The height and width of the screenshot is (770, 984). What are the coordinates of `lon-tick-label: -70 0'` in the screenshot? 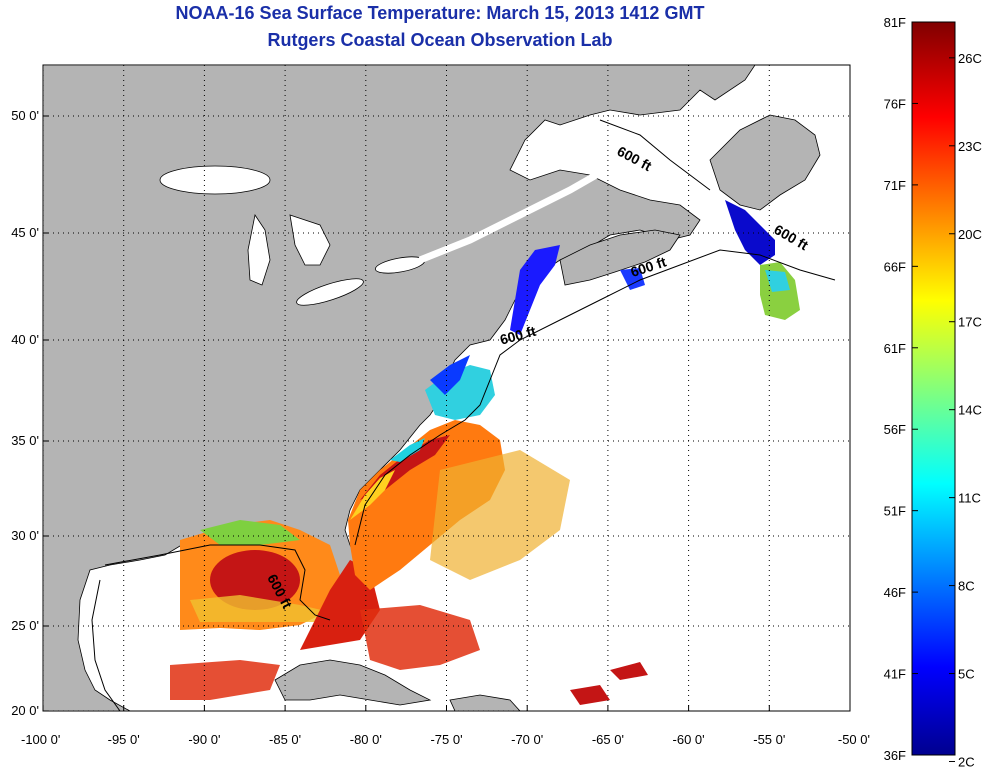 It's located at (527, 739).